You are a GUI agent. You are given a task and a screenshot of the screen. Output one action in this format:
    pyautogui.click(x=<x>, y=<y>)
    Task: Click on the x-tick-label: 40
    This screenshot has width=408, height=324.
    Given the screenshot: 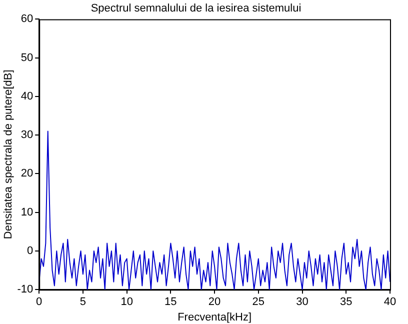 What is the action you would take?
    pyautogui.click(x=390, y=302)
    